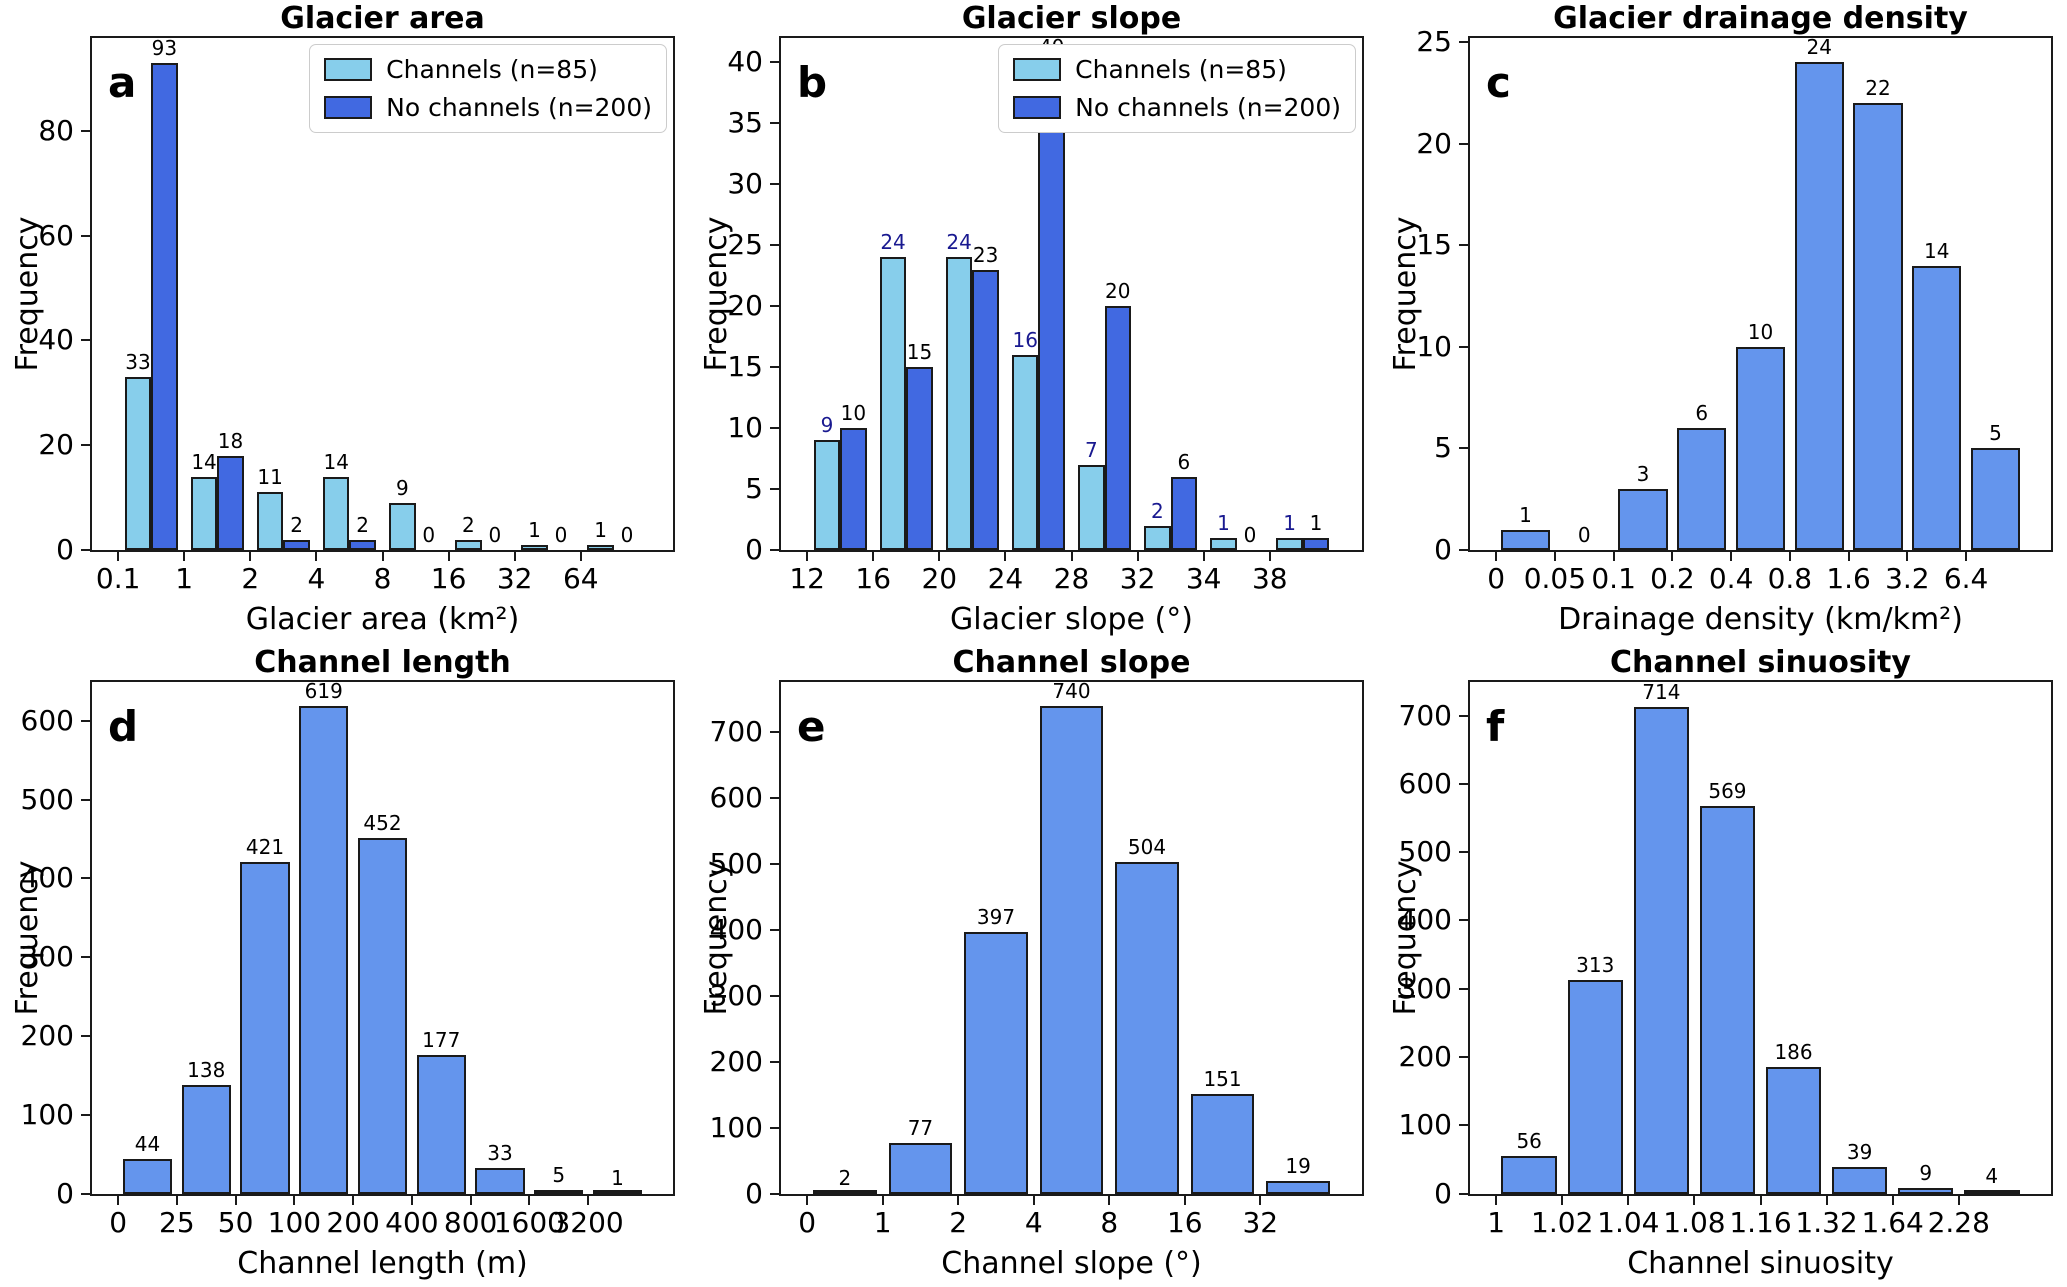 This screenshot has height=1287, width=2067. What do you see at coordinates (1760, 937) in the screenshot?
I see `plot-area: f 56 313 714 569 186 39 9 4` at bounding box center [1760, 937].